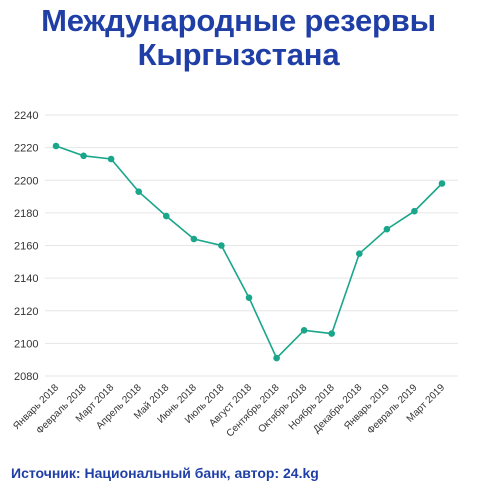 The image size is (477, 500). I want to click on y-tick-label: 2140, so click(26, 279).